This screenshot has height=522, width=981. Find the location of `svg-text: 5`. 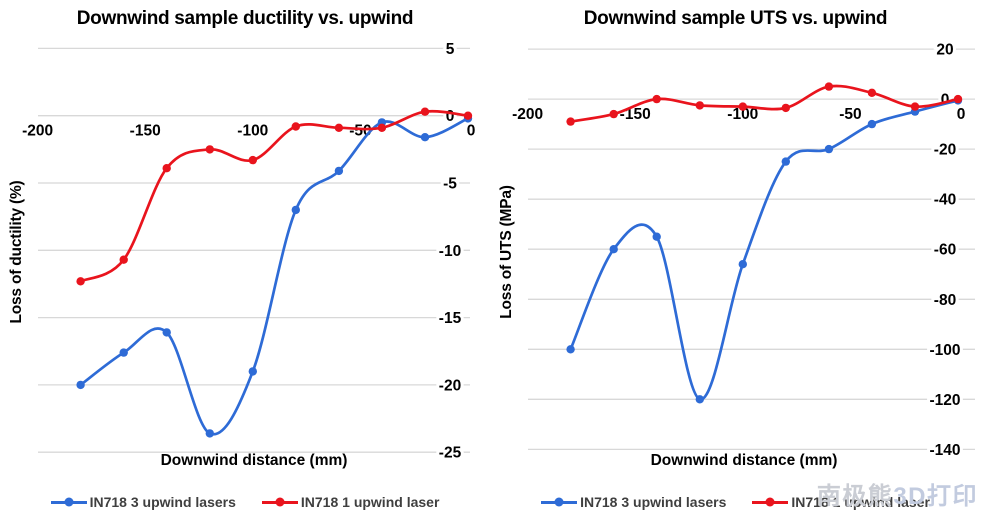

svg-text: 5 is located at coordinates (450, 49).